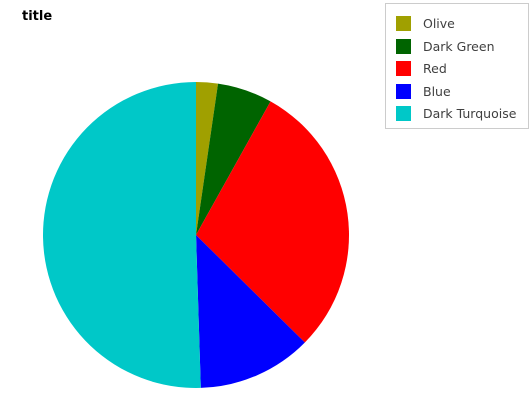  I want to click on legend-label: Blue, so click(437, 91).